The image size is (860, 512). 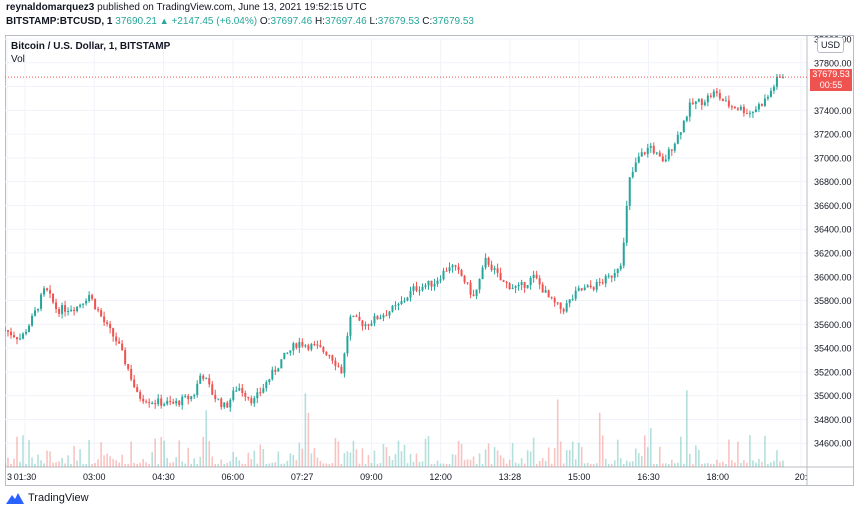 I want to click on x-tick-label: 03:00, so click(x=94, y=477).